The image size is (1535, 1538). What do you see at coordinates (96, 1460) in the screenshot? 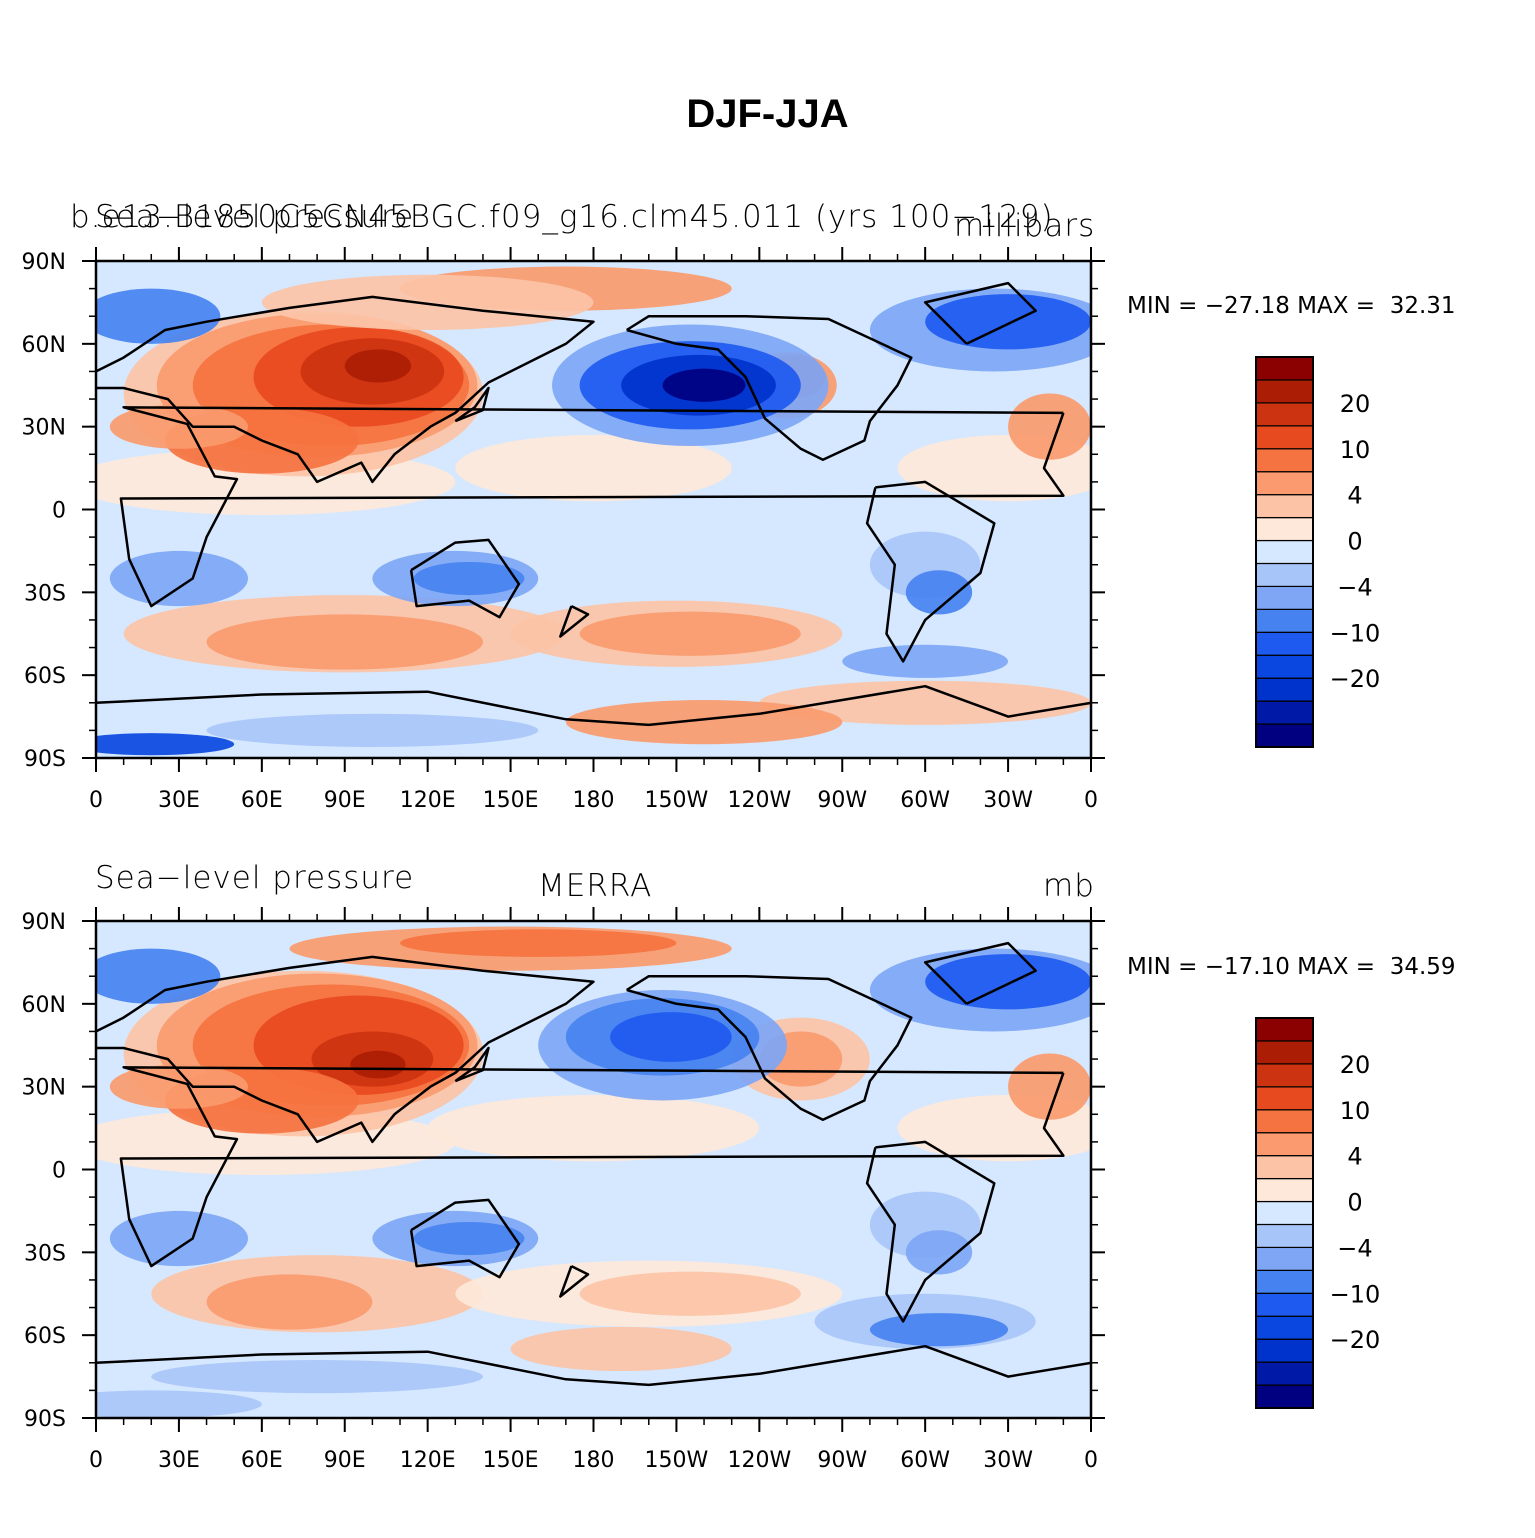
I see `lon-label: 0` at bounding box center [96, 1460].